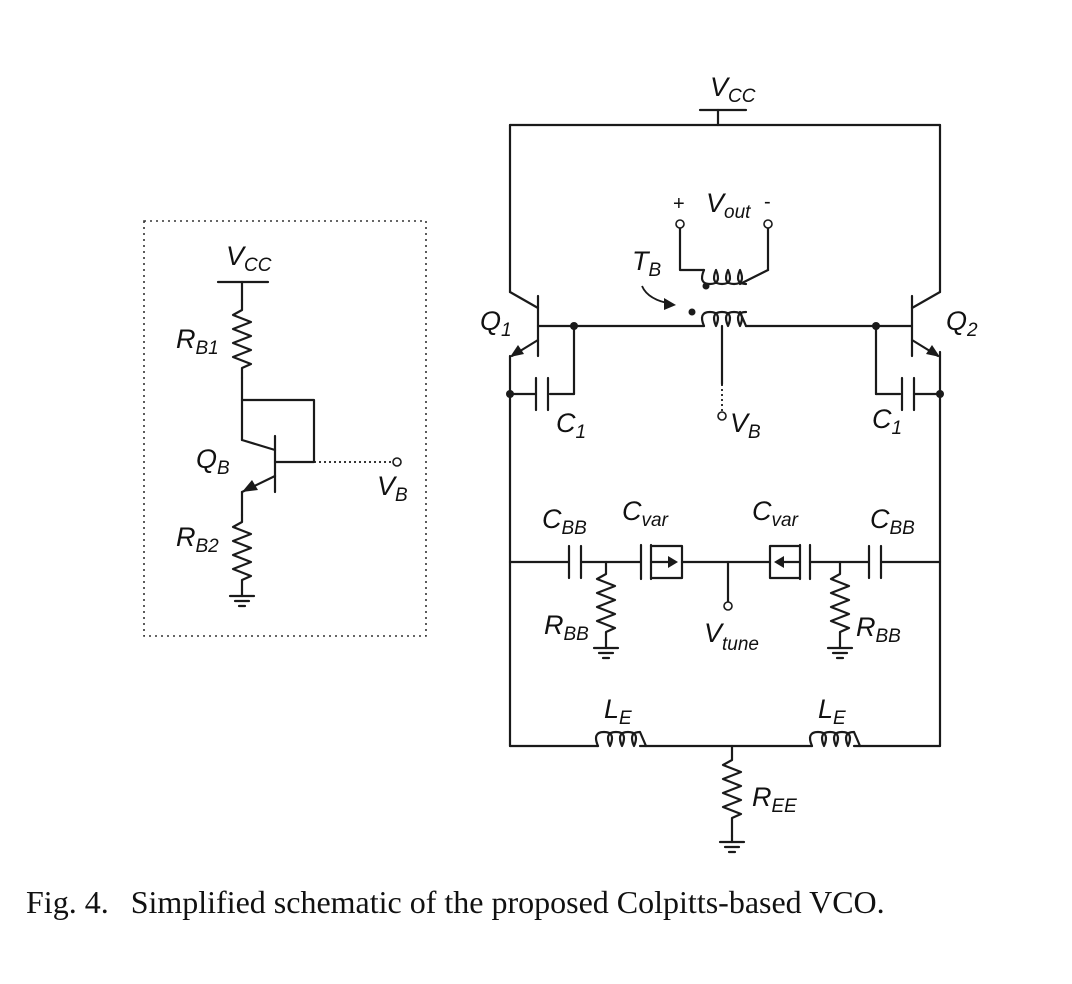  What do you see at coordinates (618, 711) in the screenshot?
I see `le-left-label: LE` at bounding box center [618, 711].